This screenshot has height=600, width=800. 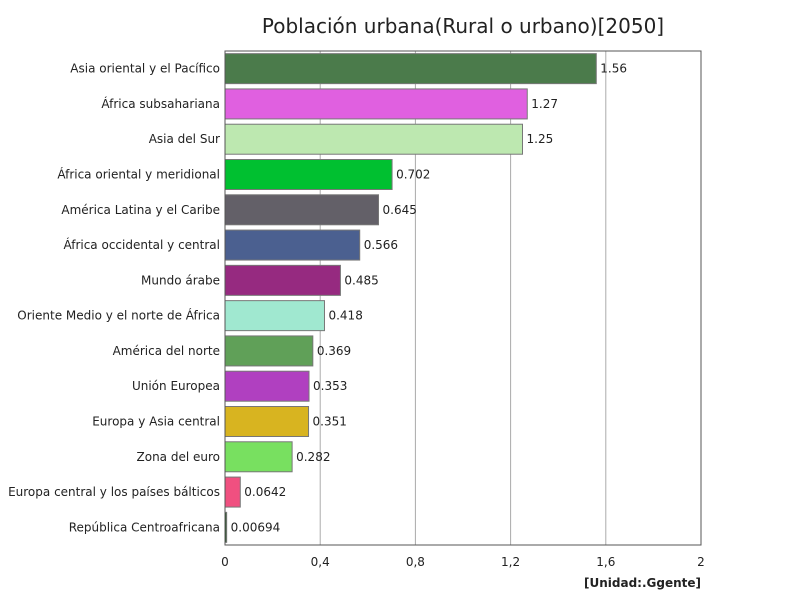 What do you see at coordinates (176, 386) in the screenshot?
I see `category-label: Unión Europea` at bounding box center [176, 386].